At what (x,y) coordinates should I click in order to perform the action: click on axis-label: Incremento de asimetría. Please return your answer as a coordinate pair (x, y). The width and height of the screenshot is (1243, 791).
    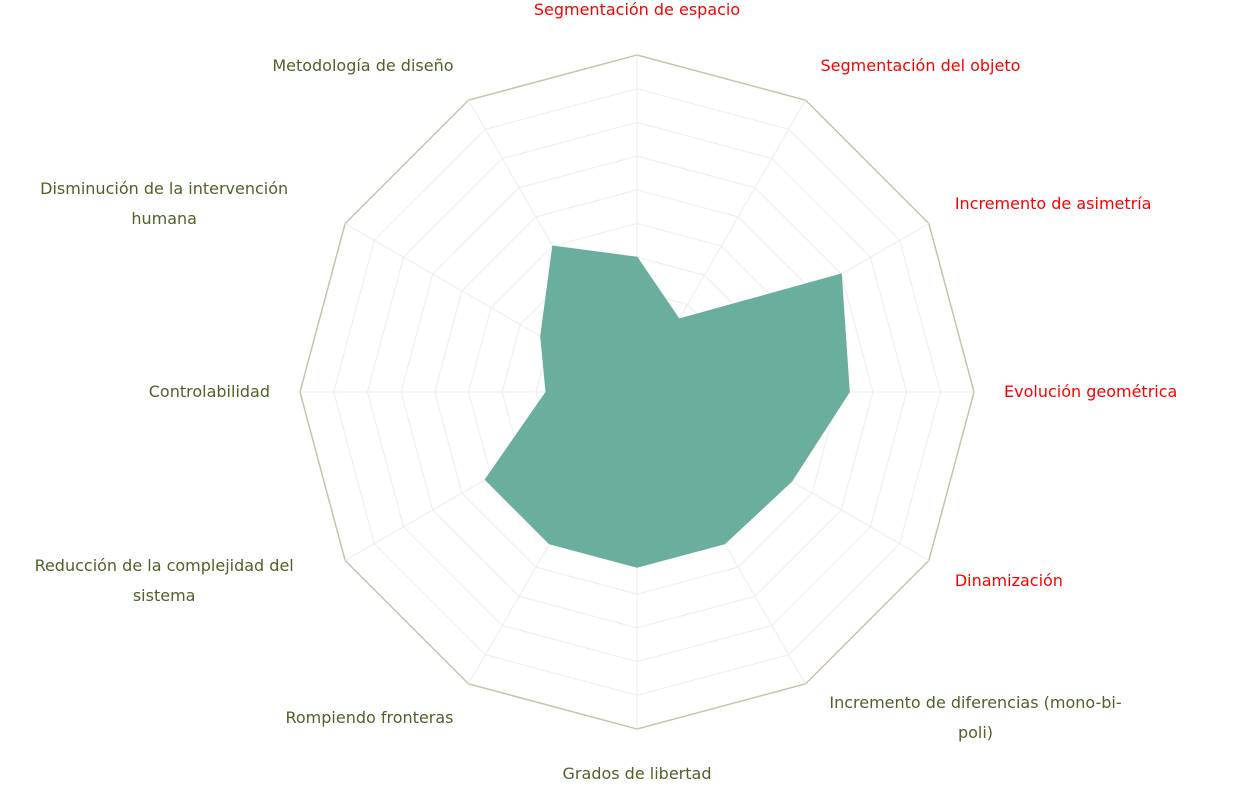
    Looking at the image, I should click on (1053, 203).